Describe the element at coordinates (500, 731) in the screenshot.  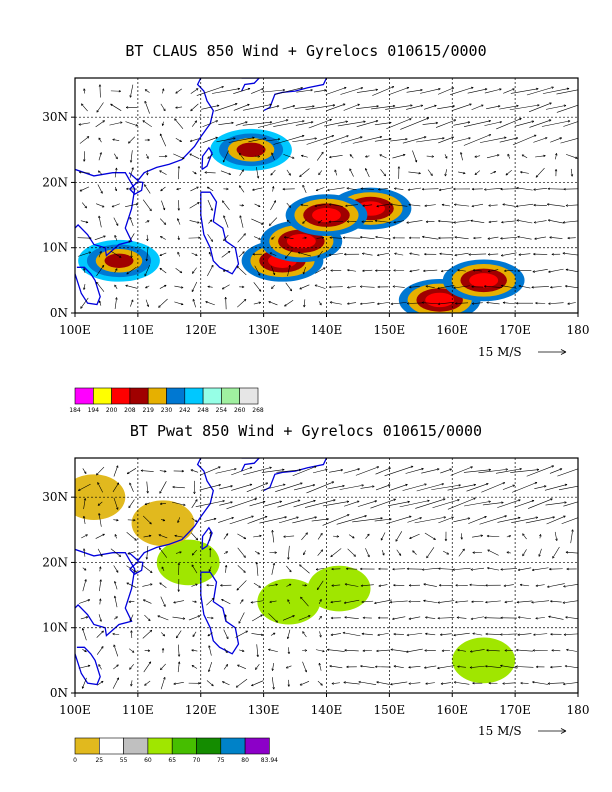
I see `reference-vector-label: 15 M/S` at that location.